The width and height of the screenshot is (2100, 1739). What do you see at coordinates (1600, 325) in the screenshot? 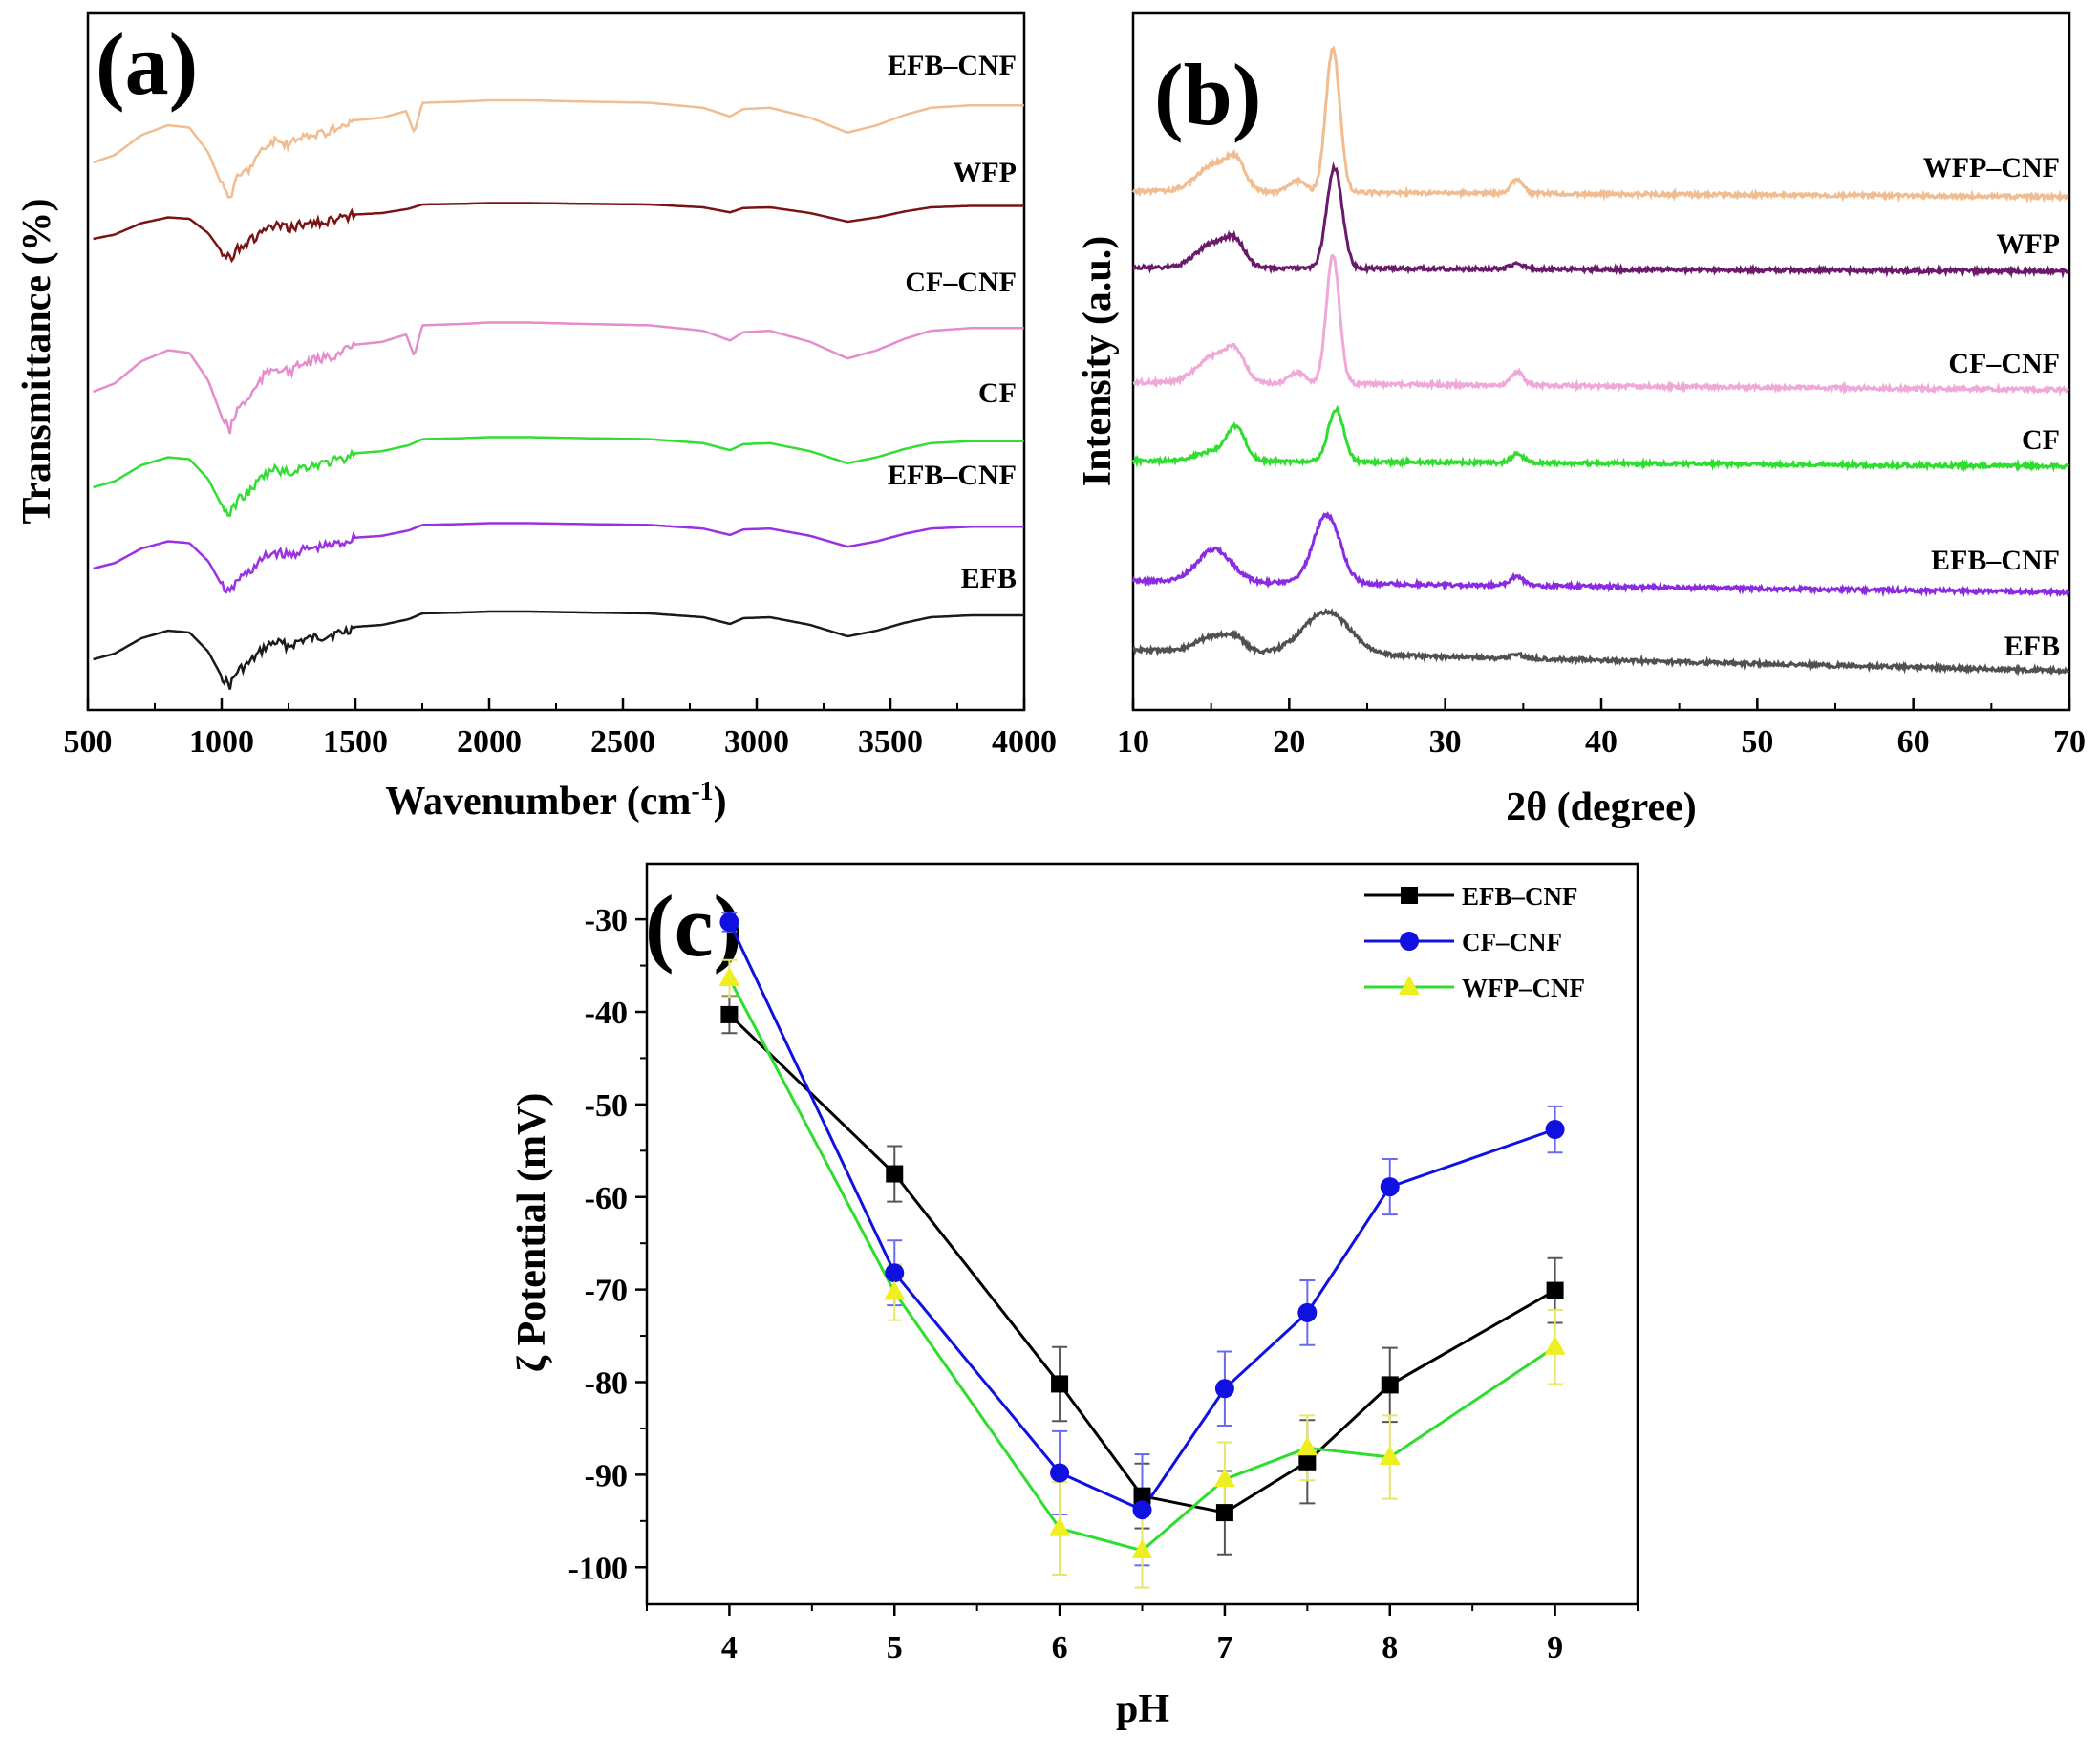
I see `xrd-trace-cf-cnf` at bounding box center [1600, 325].